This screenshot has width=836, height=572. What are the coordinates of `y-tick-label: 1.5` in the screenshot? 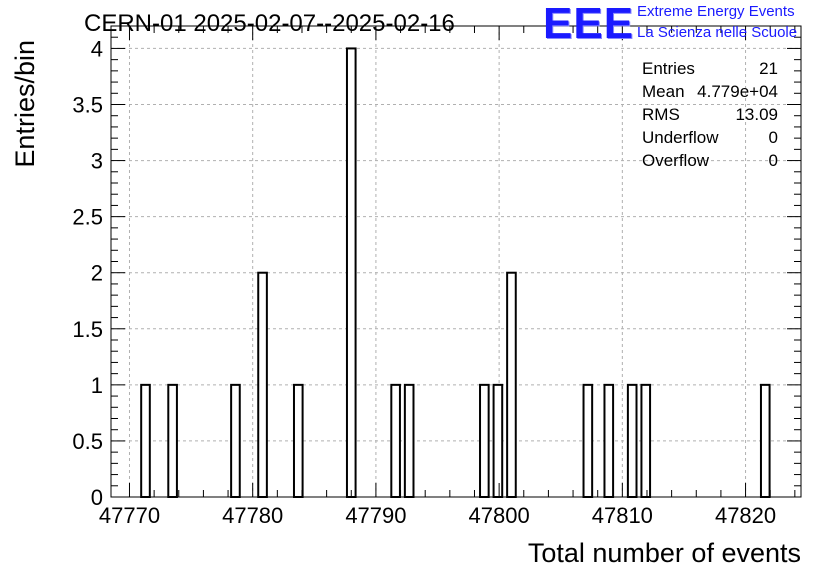 It's located at (87, 329).